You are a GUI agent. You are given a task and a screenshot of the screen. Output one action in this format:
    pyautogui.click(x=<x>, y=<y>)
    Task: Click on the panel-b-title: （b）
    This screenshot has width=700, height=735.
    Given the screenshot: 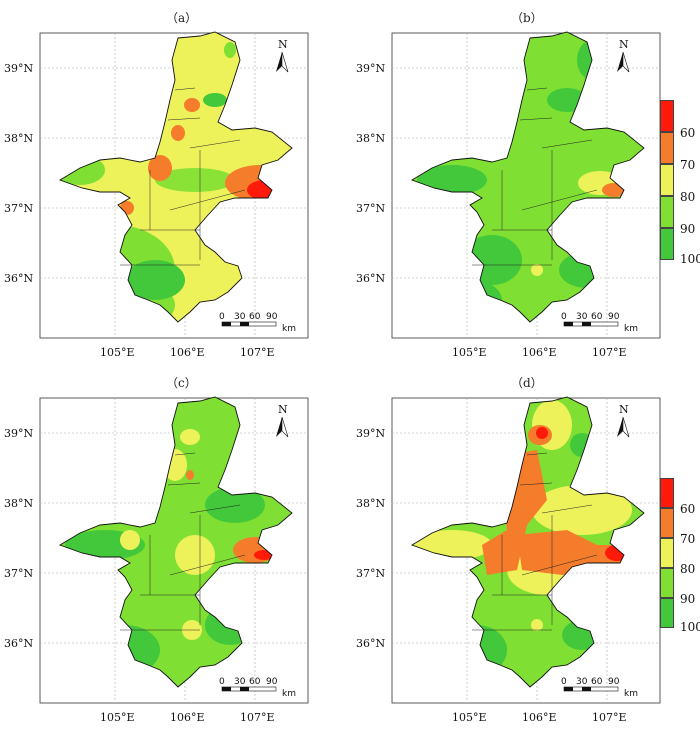 What is the action you would take?
    pyautogui.click(x=527, y=18)
    